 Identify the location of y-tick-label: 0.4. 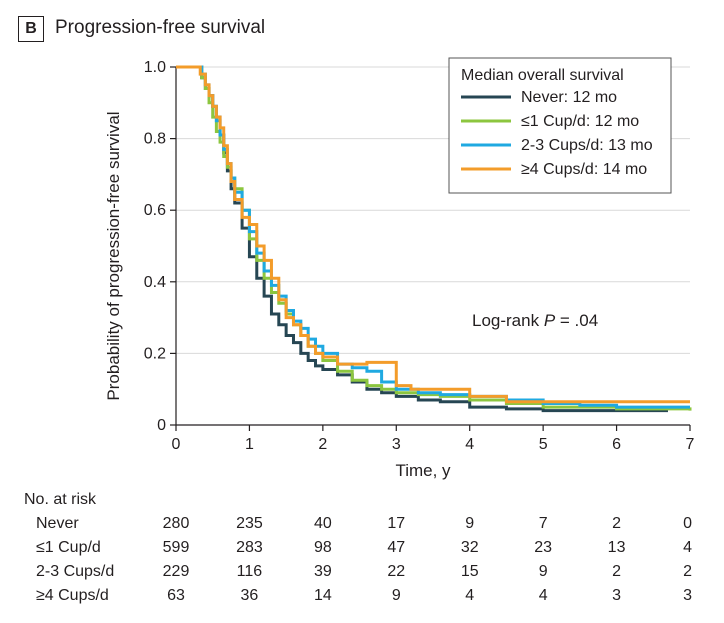
(155, 282).